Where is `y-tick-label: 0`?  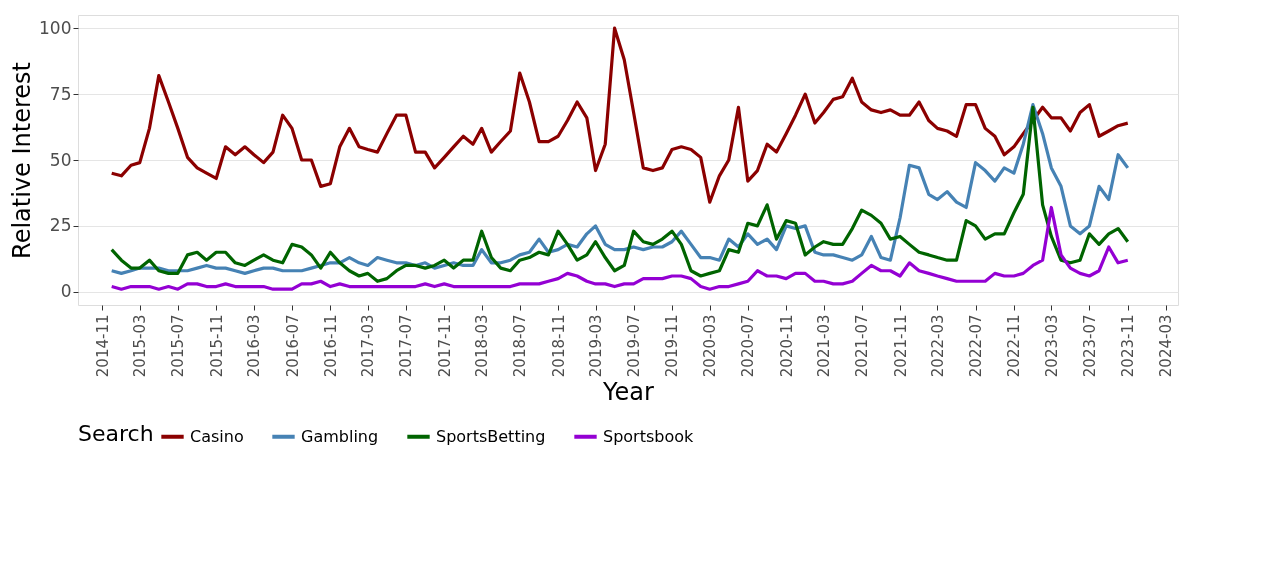
y-tick-label: 0 is located at coordinates (66, 291).